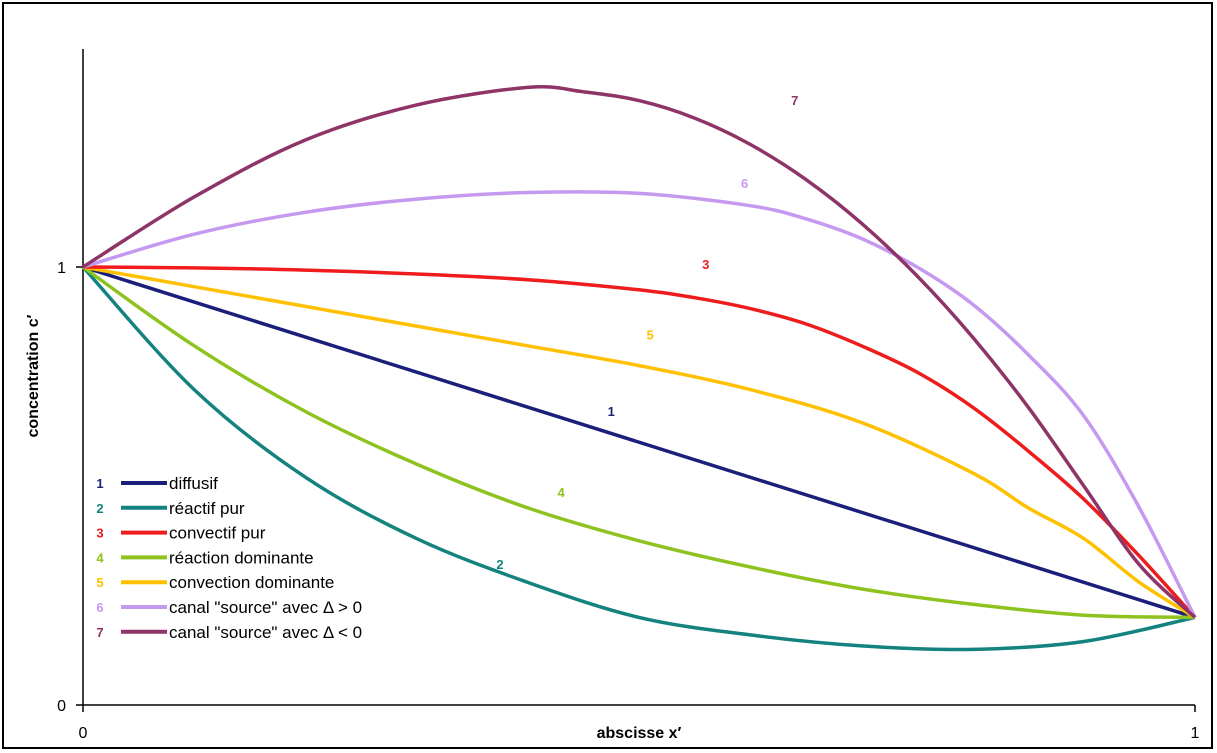 The image size is (1217, 753). Describe the element at coordinates (157, 483) in the screenshot. I see `legend-item-1: 1 diffusif` at that location.